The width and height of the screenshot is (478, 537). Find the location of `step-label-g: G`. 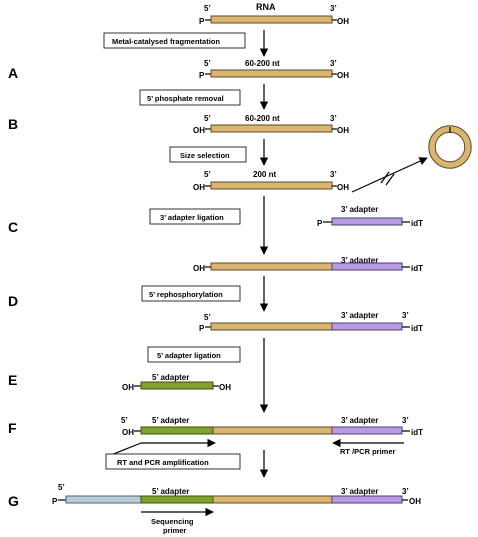

step-label-g: G is located at coordinates (13, 501).